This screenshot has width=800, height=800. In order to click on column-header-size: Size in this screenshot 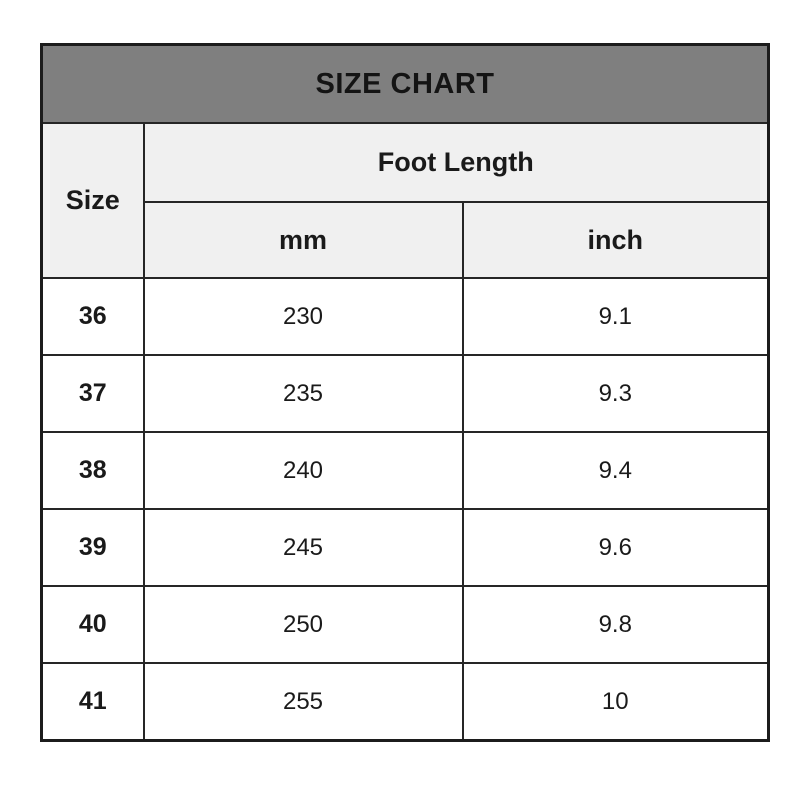, I will do `click(92, 200)`.